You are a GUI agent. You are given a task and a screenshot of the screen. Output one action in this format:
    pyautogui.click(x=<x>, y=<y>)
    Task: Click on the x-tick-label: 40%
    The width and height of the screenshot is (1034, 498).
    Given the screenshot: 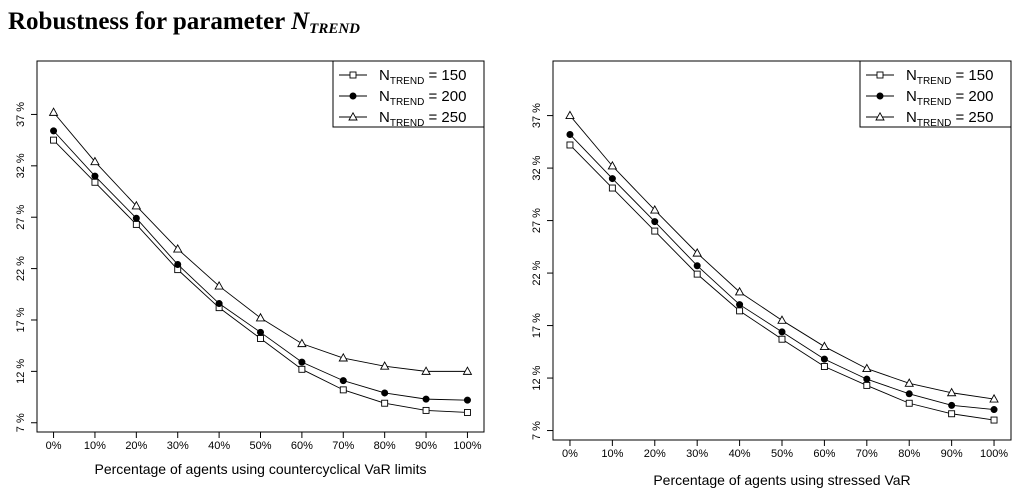 What is the action you would take?
    pyautogui.click(x=740, y=454)
    